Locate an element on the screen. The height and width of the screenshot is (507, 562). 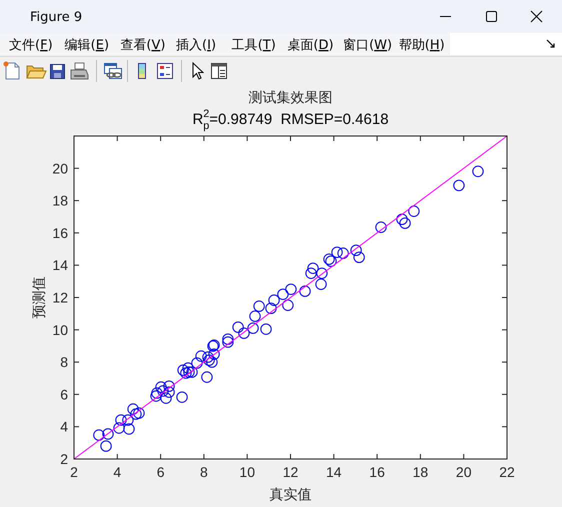
x-tick-label: 14 is located at coordinates (334, 472).